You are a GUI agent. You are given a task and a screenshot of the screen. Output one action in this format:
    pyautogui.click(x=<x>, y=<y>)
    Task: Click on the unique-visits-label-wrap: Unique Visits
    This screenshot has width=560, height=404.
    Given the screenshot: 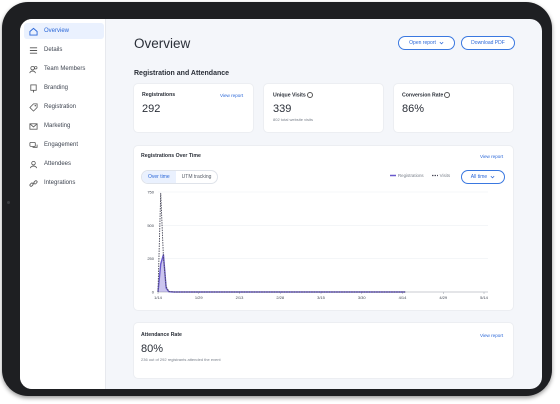 What is the action you would take?
    pyautogui.click(x=293, y=95)
    